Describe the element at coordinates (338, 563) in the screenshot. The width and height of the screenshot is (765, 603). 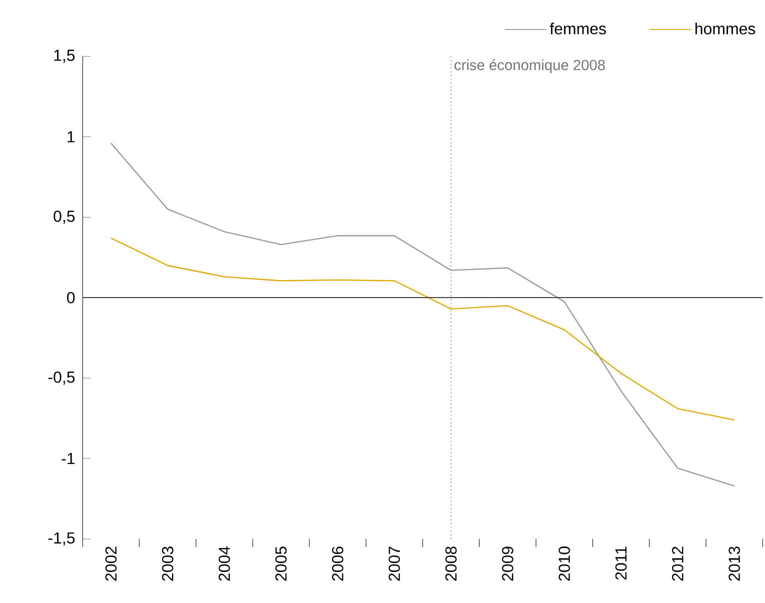
I see `x-tick-label: 2006` at that location.